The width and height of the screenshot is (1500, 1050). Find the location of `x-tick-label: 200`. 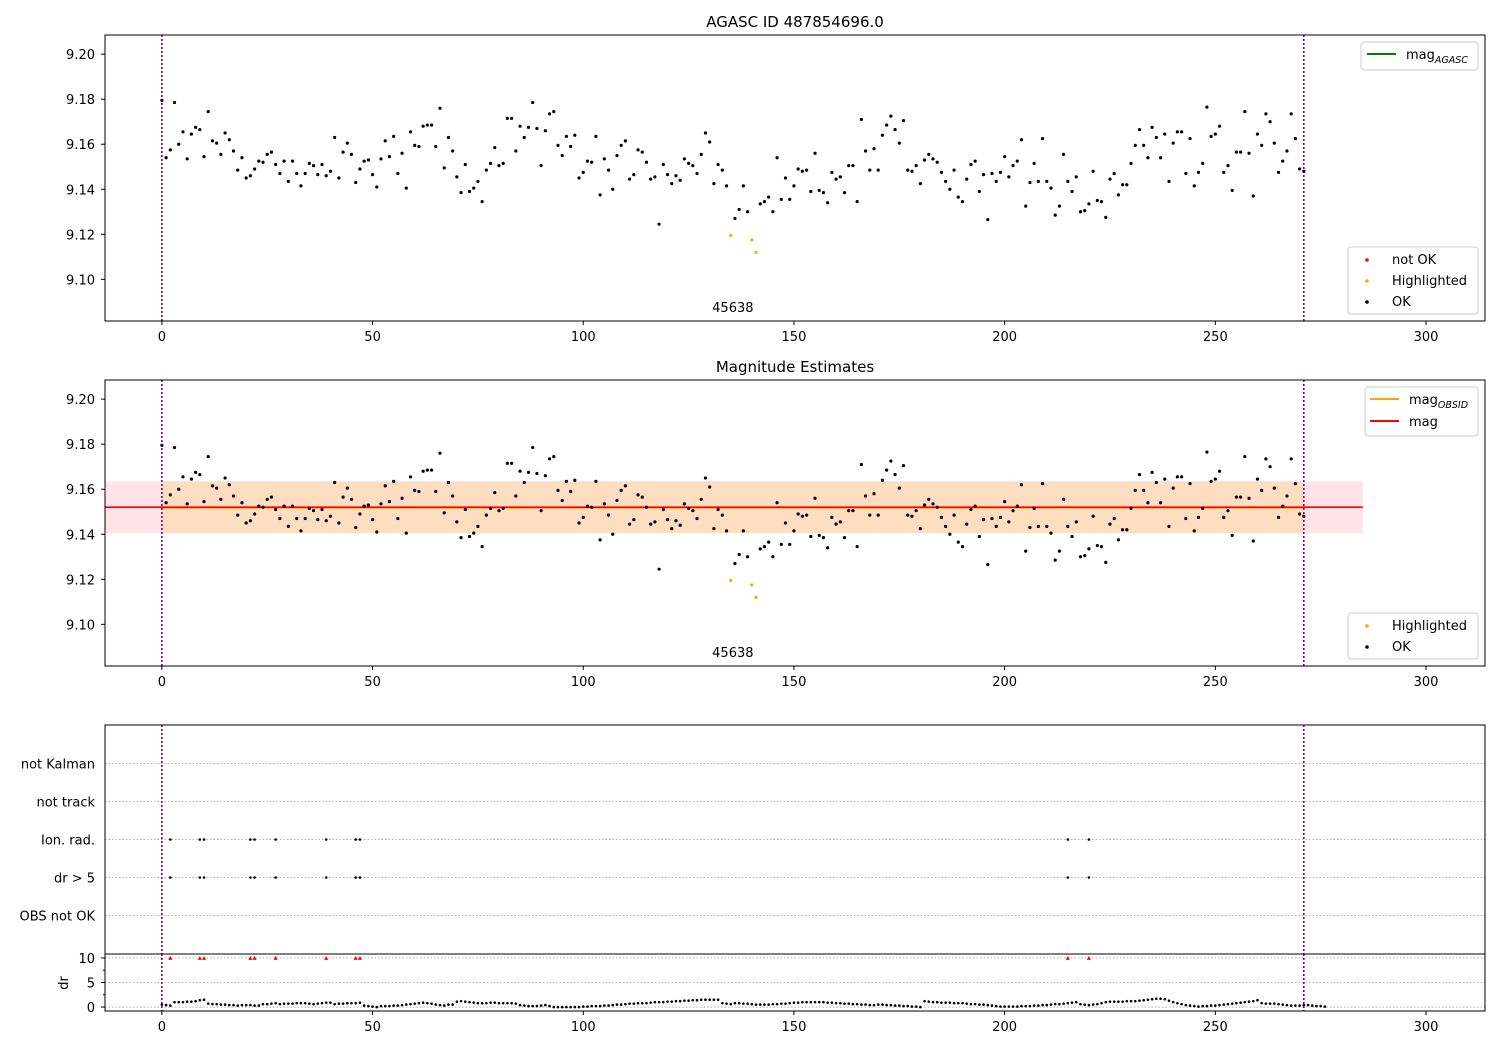

x-tick-label: 200 is located at coordinates (1004, 1027).